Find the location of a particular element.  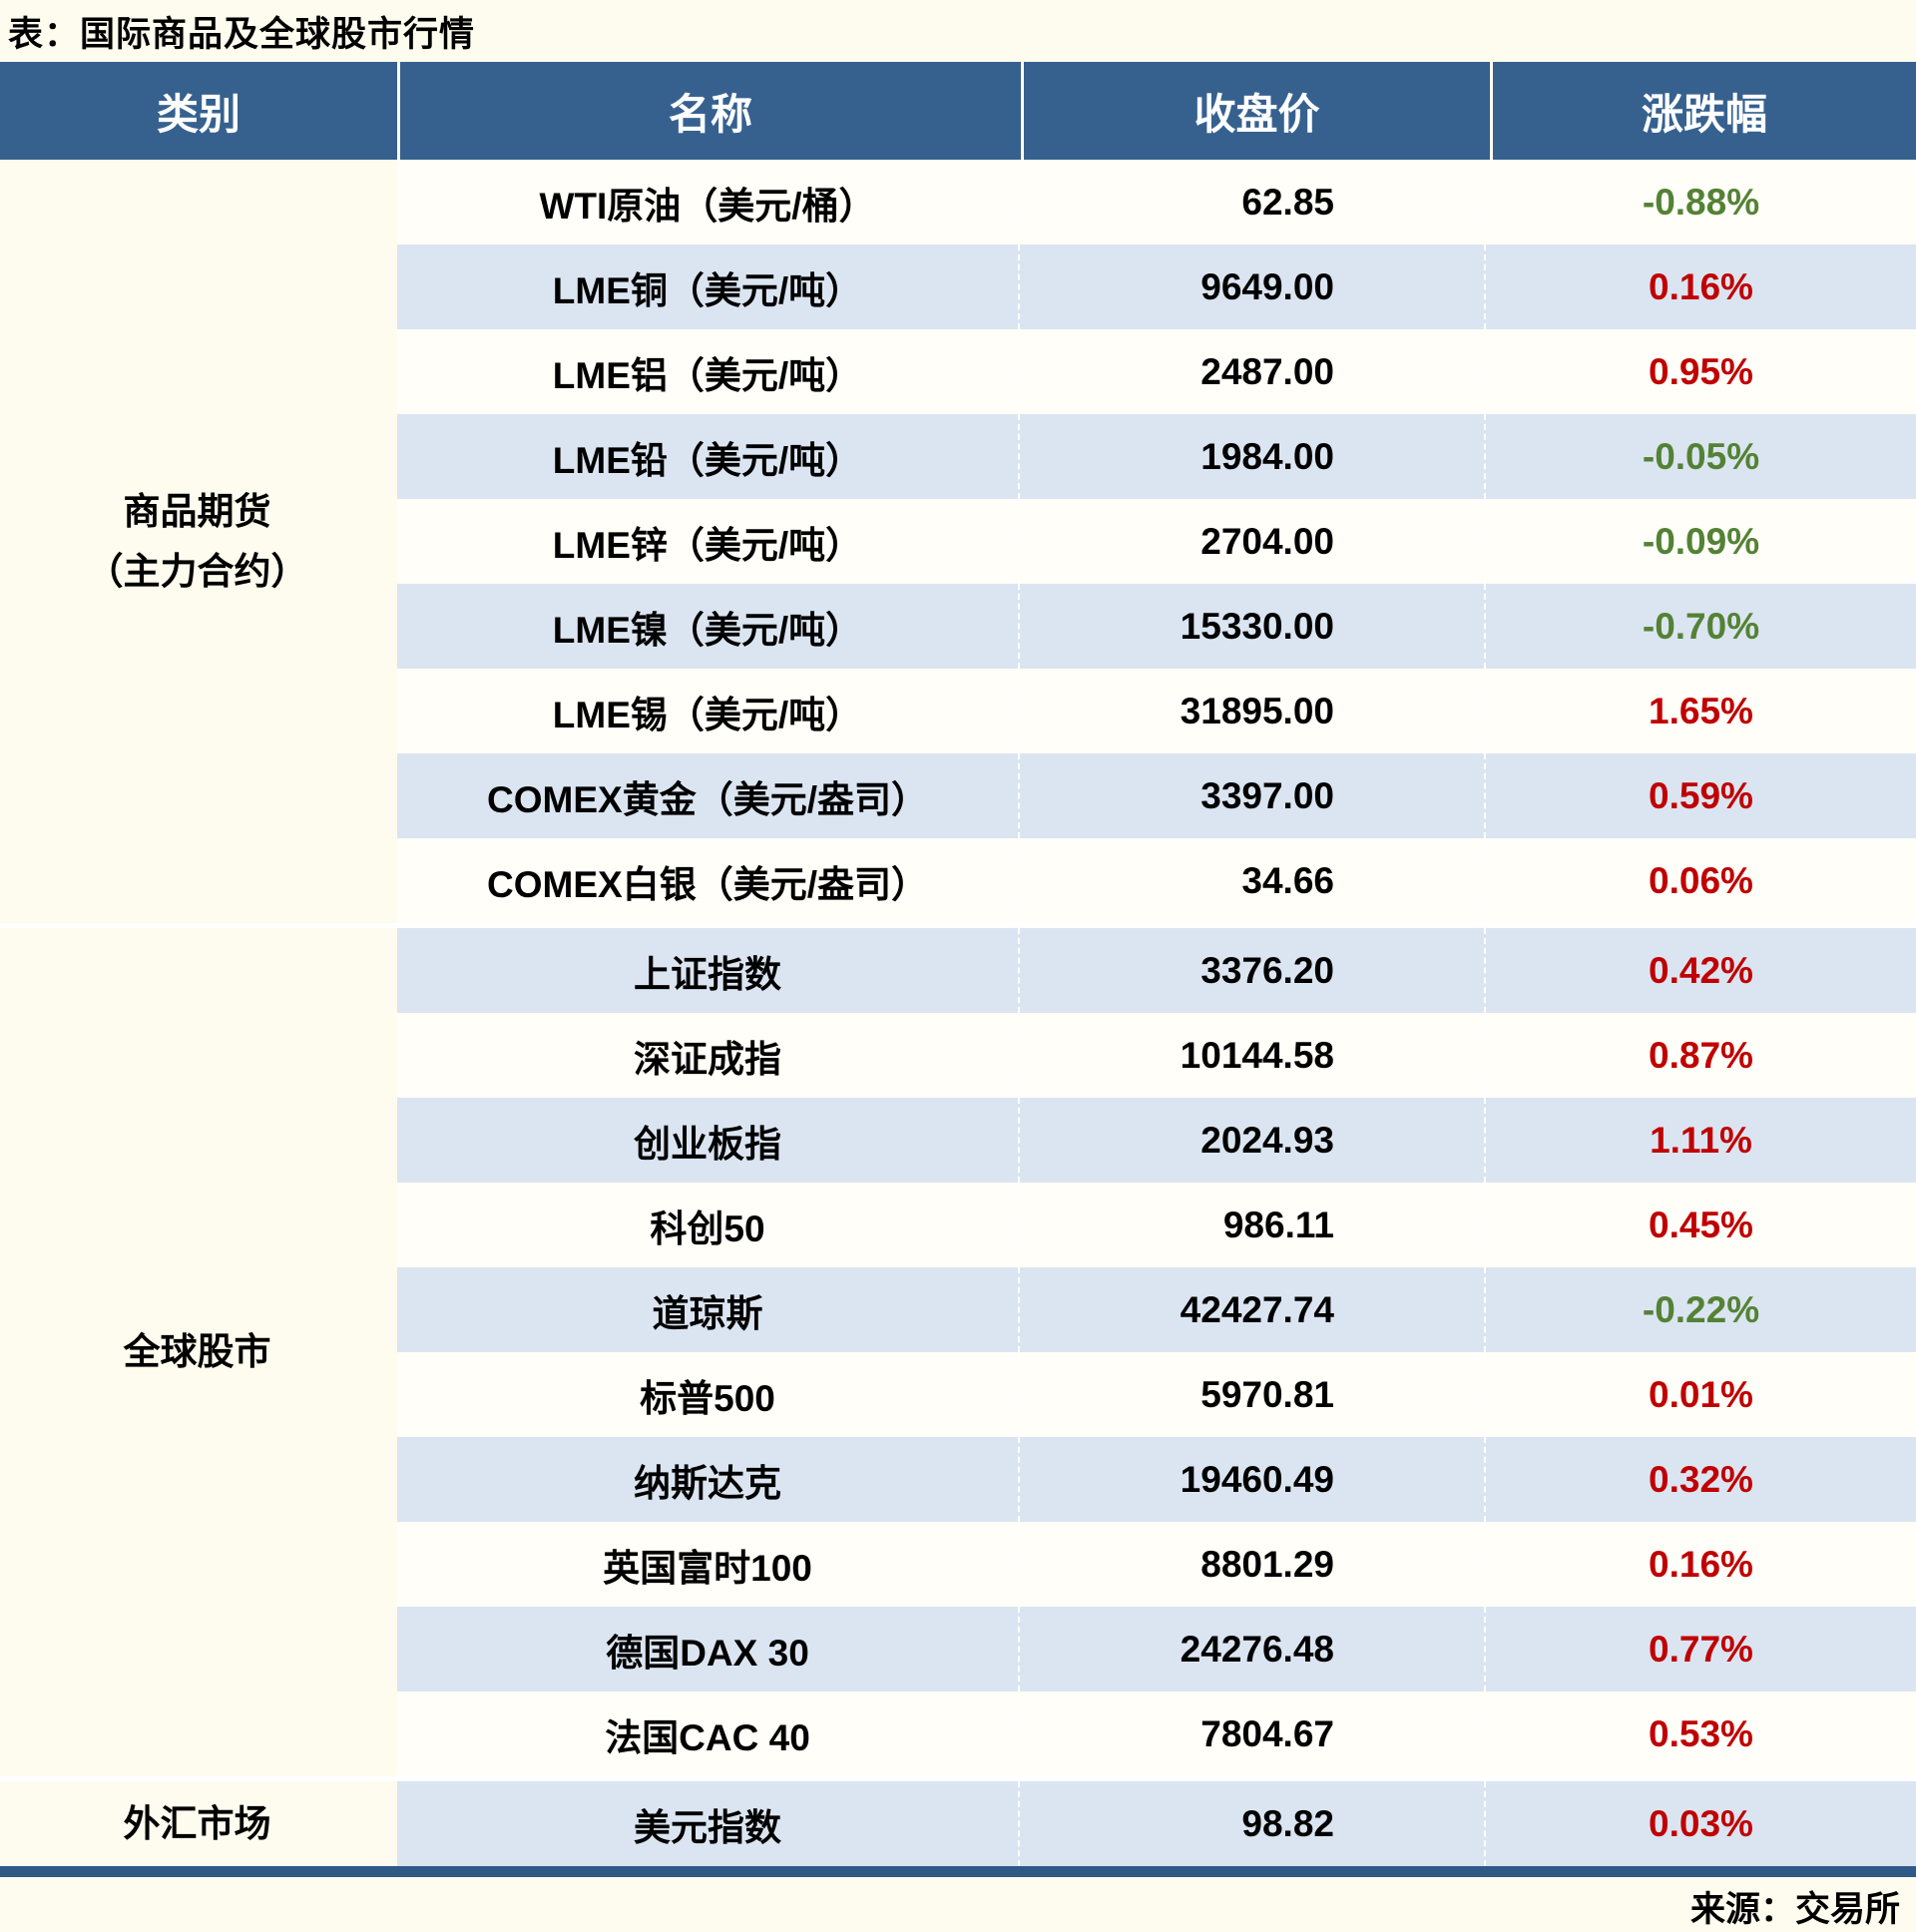

table-row: LME铝（美元/吨） 2487.00 0.95% is located at coordinates (1156, 371).